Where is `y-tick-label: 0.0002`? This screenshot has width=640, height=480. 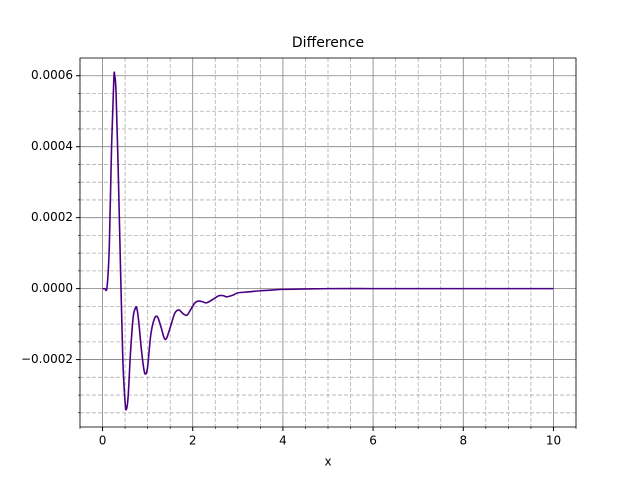 y-tick-label: 0.0002 is located at coordinates (52, 217).